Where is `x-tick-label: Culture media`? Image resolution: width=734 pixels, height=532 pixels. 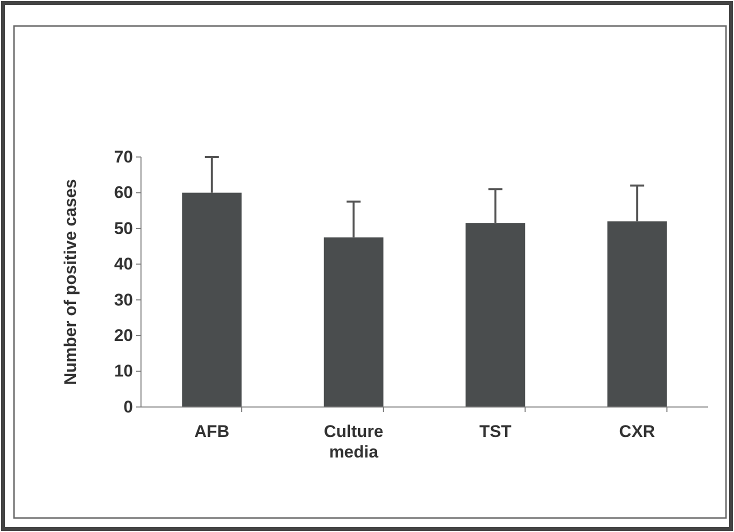 x-tick-label: Culture media is located at coordinates (354, 442).